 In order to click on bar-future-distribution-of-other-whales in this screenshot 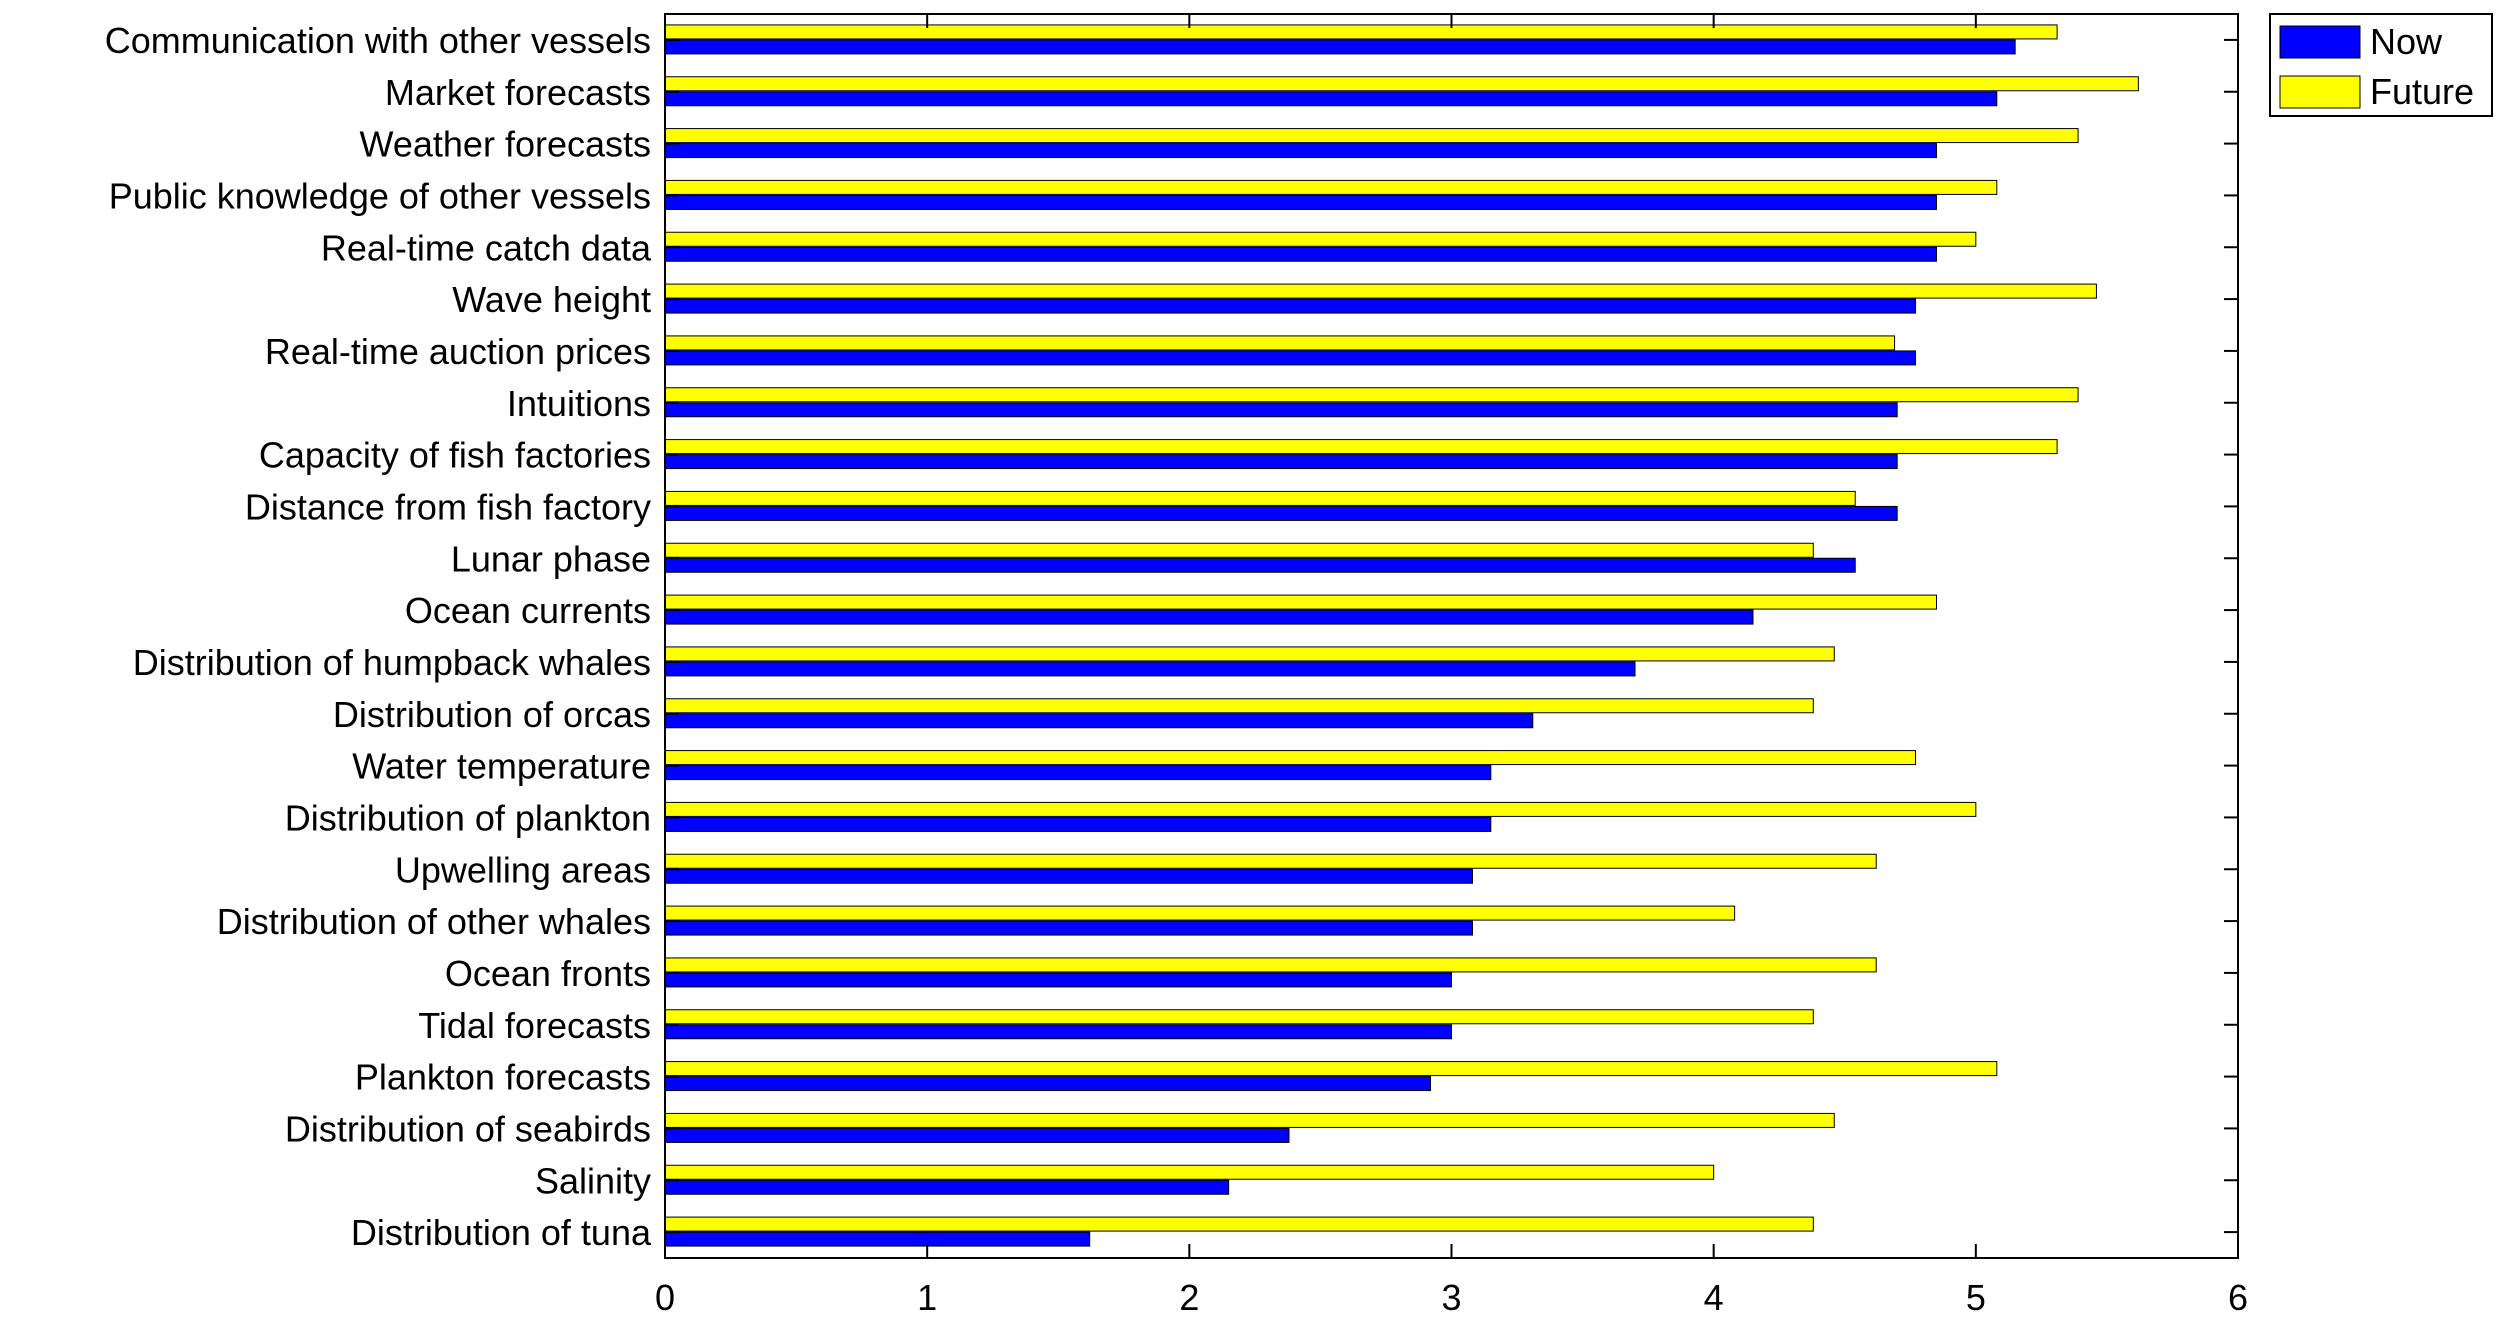, I will do `click(1200, 913)`.